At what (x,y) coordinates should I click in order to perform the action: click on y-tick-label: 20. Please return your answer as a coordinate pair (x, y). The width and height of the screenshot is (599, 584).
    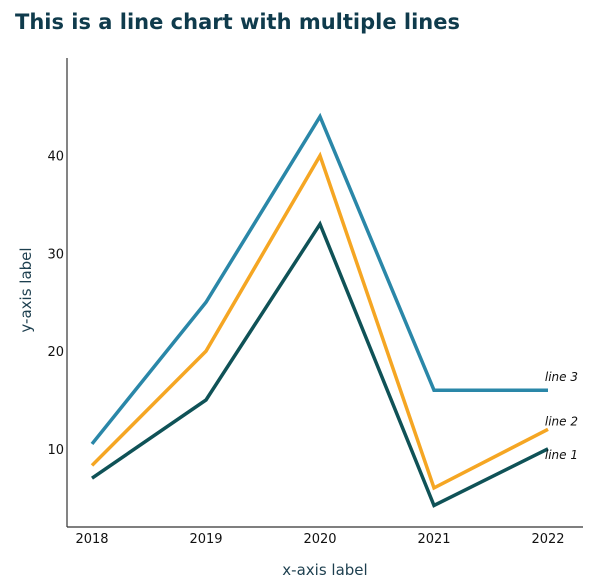
    Looking at the image, I should click on (55, 352).